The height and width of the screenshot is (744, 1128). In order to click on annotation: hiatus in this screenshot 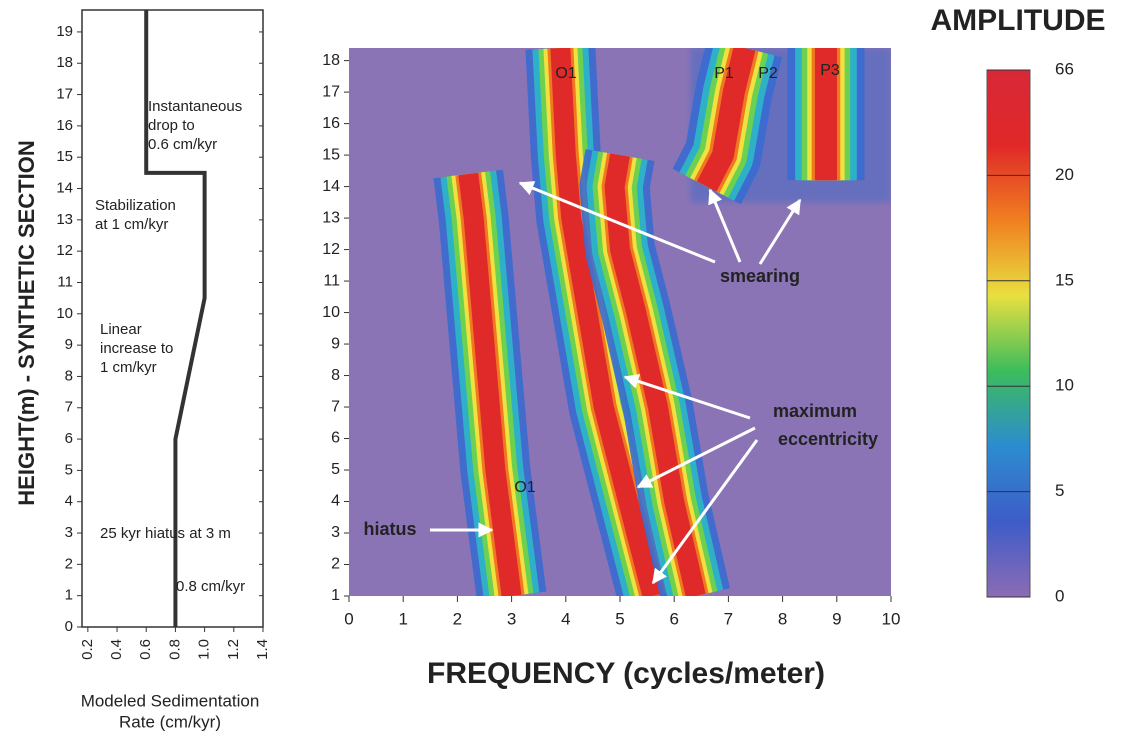, I will do `click(389, 529)`.